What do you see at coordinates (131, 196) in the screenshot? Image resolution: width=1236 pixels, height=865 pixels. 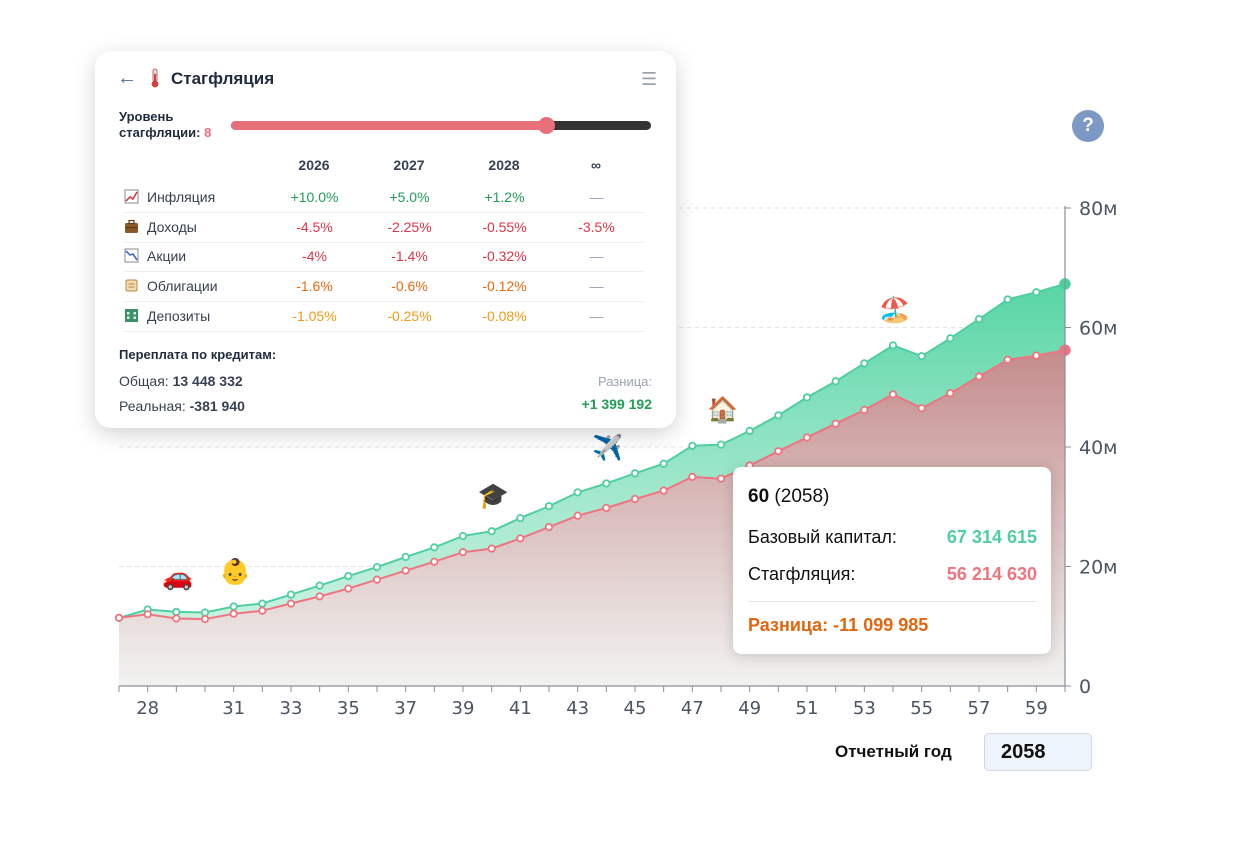 I see `chart-up-icon` at bounding box center [131, 196].